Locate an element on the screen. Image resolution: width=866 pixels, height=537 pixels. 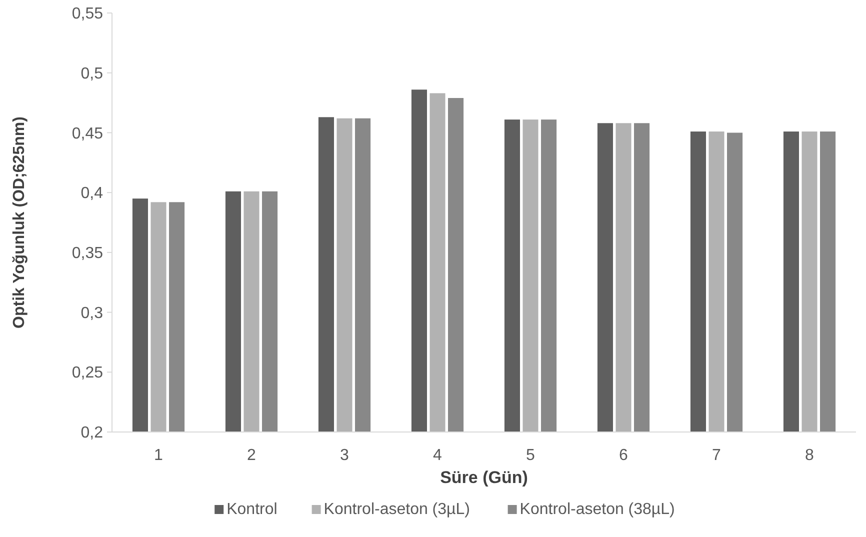
x-tick-label: 3 is located at coordinates (345, 455).